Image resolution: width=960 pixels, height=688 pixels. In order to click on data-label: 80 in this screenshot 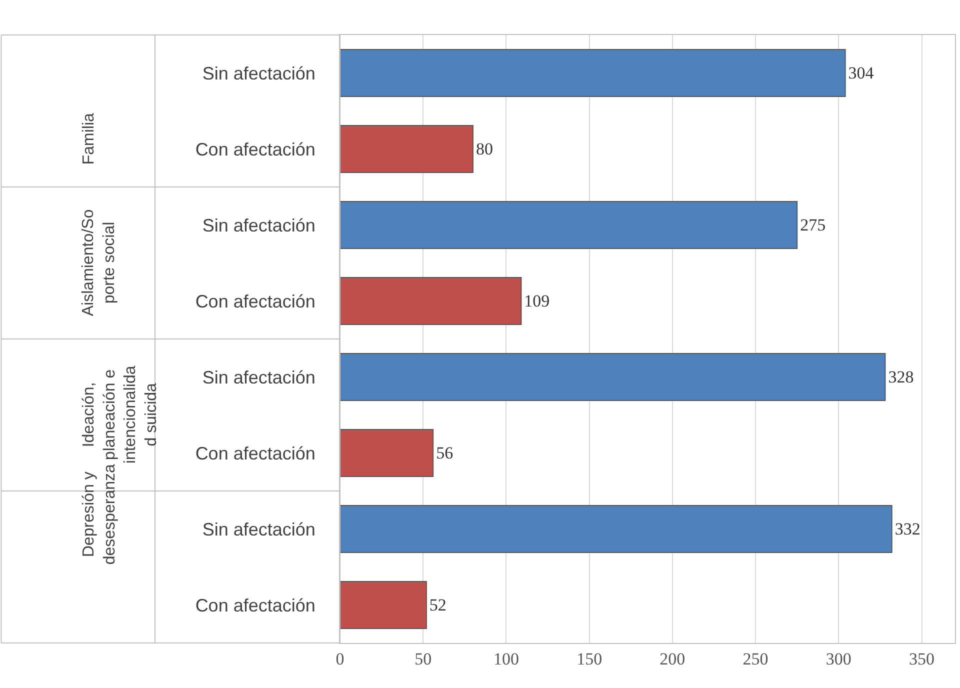, I will do `click(484, 149)`.